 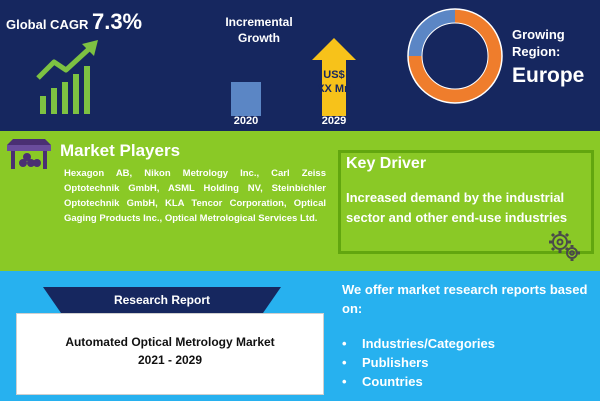 What do you see at coordinates (334, 82) in the screenshot?
I see `growth-value: US$ XX Mn` at bounding box center [334, 82].